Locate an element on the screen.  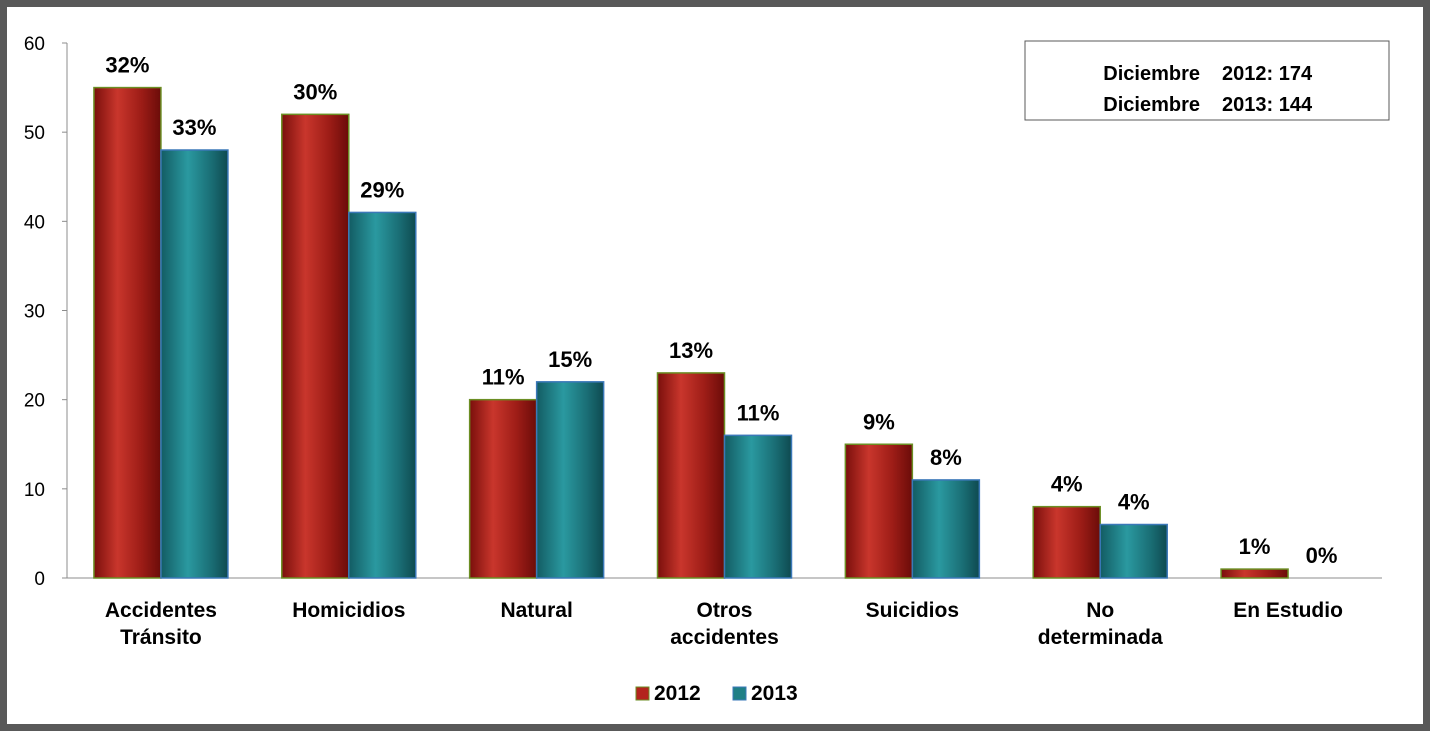
data-label-2012: 13% is located at coordinates (691, 350).